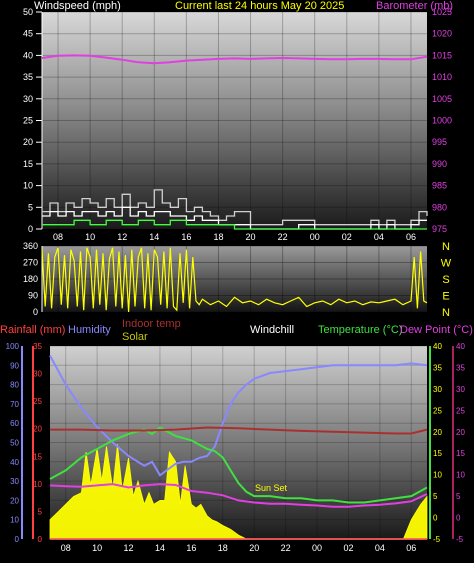 This screenshot has width=474, height=563. Describe the element at coordinates (30, 229) in the screenshot. I see `windspeed-tick-label: 0` at that location.